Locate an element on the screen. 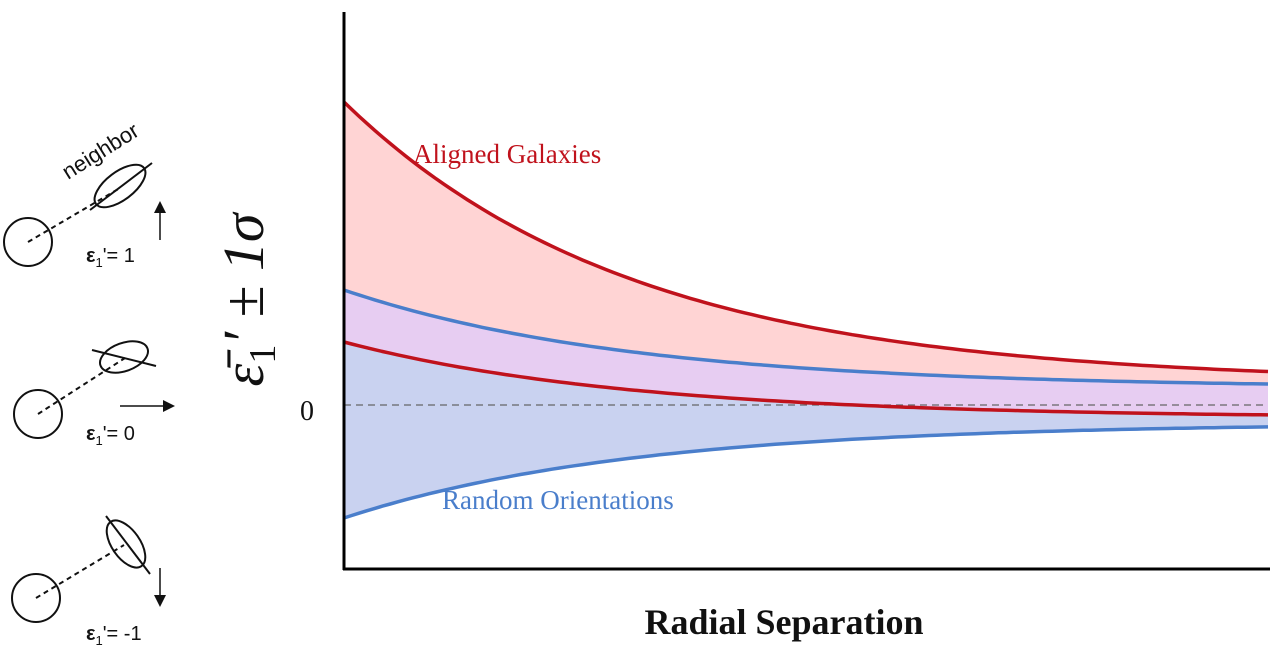 The image size is (1280, 656). legend-case-neutral: ε1'= 0 is located at coordinates (94, 394).